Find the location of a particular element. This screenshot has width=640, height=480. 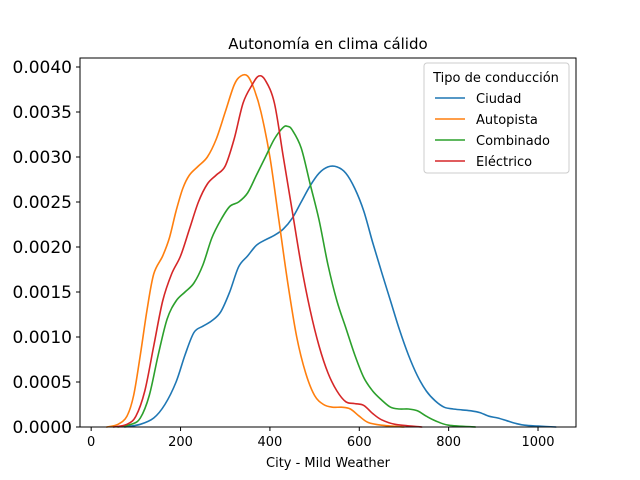

x-tick-label-5: 1000 is located at coordinates (537, 442).